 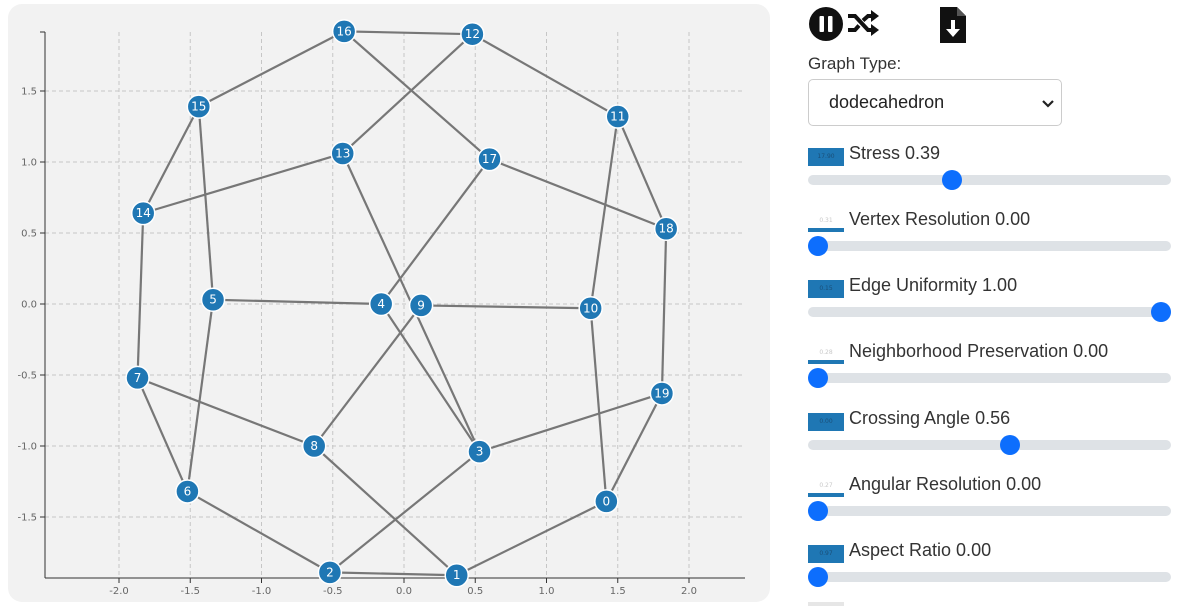 I want to click on graph-node: 14, so click(x=143, y=213).